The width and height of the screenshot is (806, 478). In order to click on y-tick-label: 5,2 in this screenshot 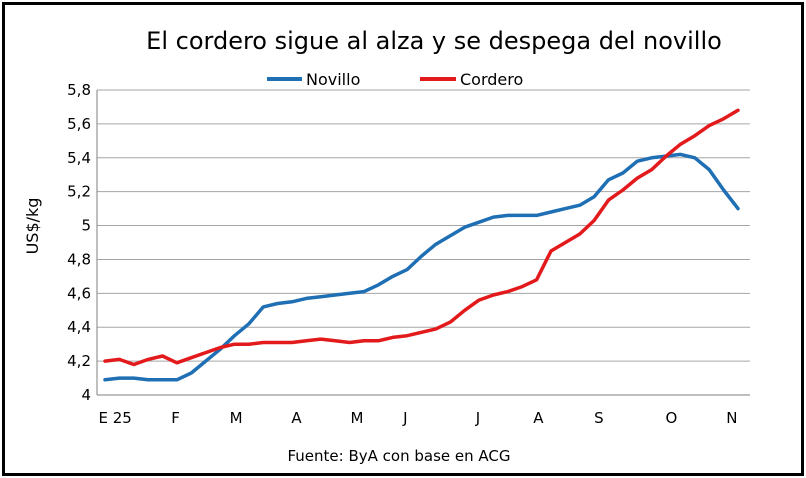, I will do `click(79, 192)`.